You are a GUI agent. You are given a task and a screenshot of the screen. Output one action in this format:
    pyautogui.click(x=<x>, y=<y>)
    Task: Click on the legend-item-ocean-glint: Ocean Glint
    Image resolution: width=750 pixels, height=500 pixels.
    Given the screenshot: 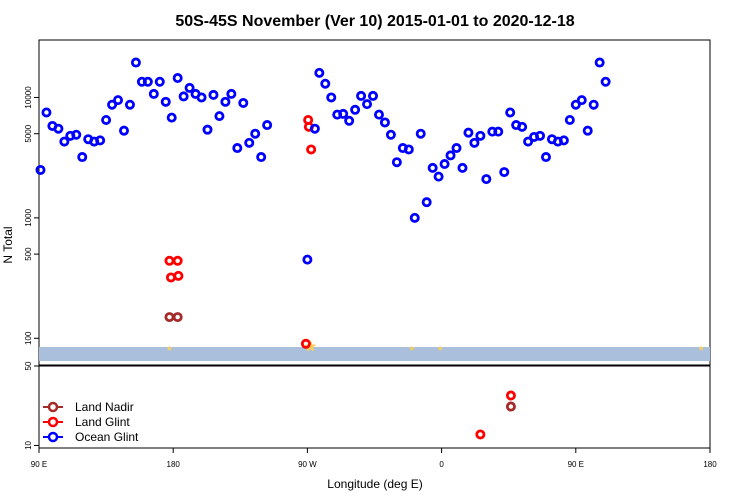 What is the action you would take?
    pyautogui.click(x=91, y=437)
    